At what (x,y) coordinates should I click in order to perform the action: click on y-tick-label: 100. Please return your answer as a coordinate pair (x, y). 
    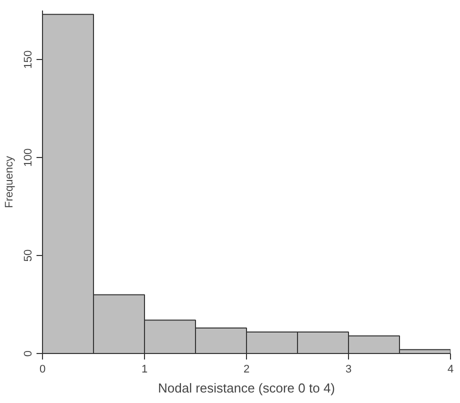
    Looking at the image, I should click on (28, 157).